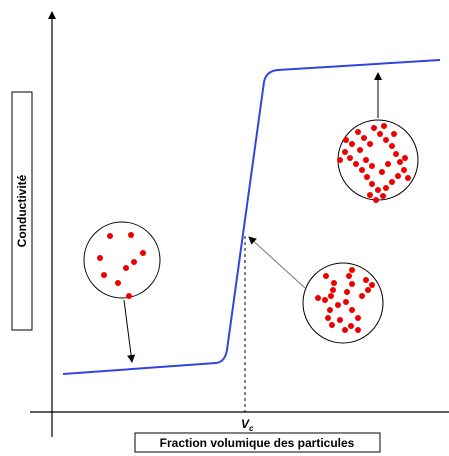 The height and width of the screenshot is (456, 449). I want to click on x-label-box, so click(257, 442).